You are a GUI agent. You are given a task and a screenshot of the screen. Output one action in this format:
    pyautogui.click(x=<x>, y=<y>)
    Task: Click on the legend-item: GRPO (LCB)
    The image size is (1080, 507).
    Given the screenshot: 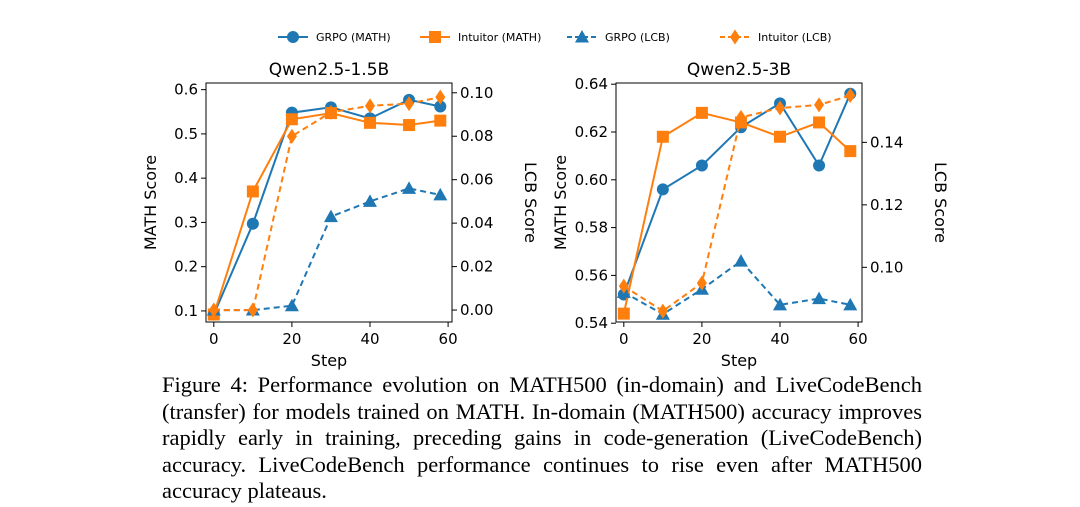 What is the action you would take?
    pyautogui.click(x=618, y=37)
    